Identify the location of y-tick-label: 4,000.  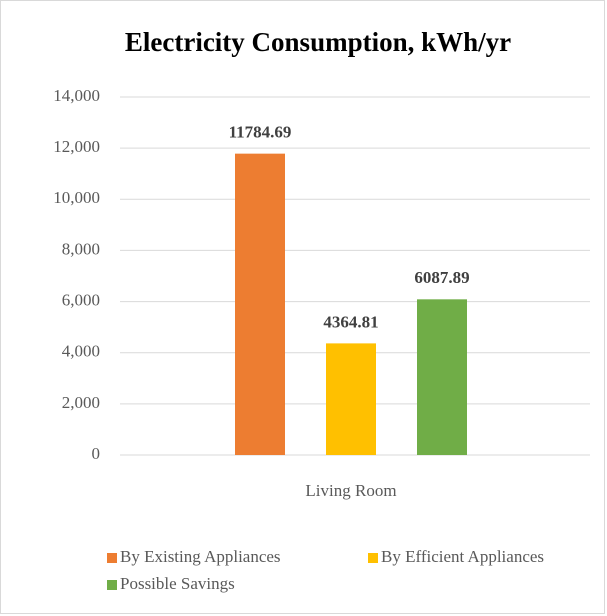
(81, 351).